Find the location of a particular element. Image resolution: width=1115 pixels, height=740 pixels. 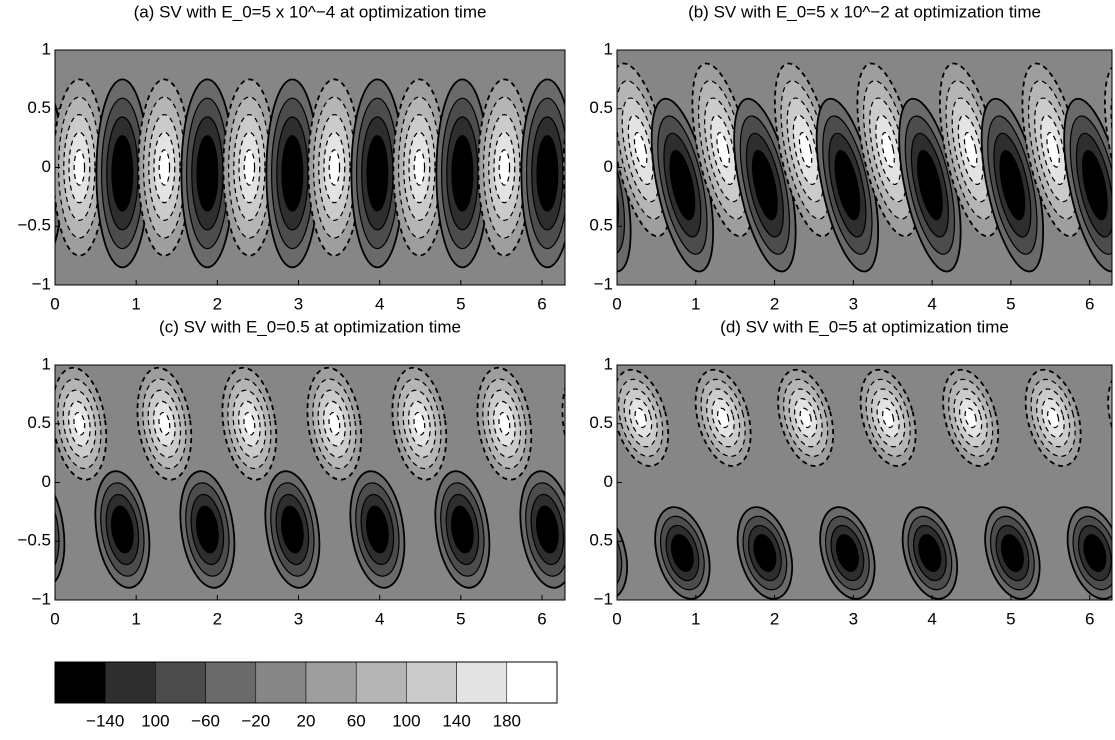

colorbar-tick-label: −20 is located at coordinates (255, 720).